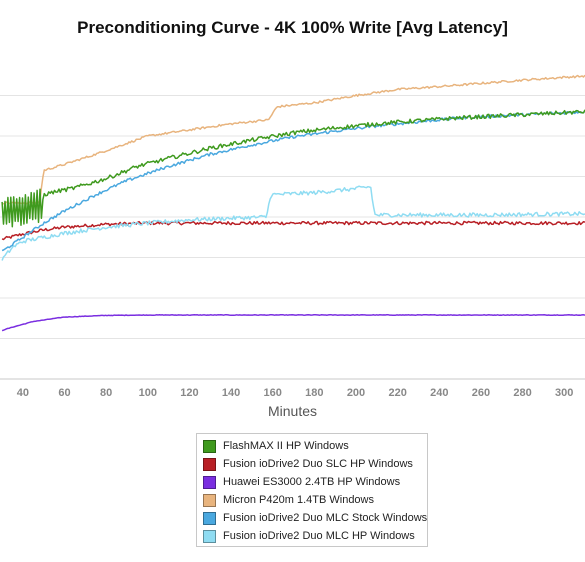  What do you see at coordinates (314, 393) in the screenshot?
I see `x-tick-label-180: 180` at bounding box center [314, 393].